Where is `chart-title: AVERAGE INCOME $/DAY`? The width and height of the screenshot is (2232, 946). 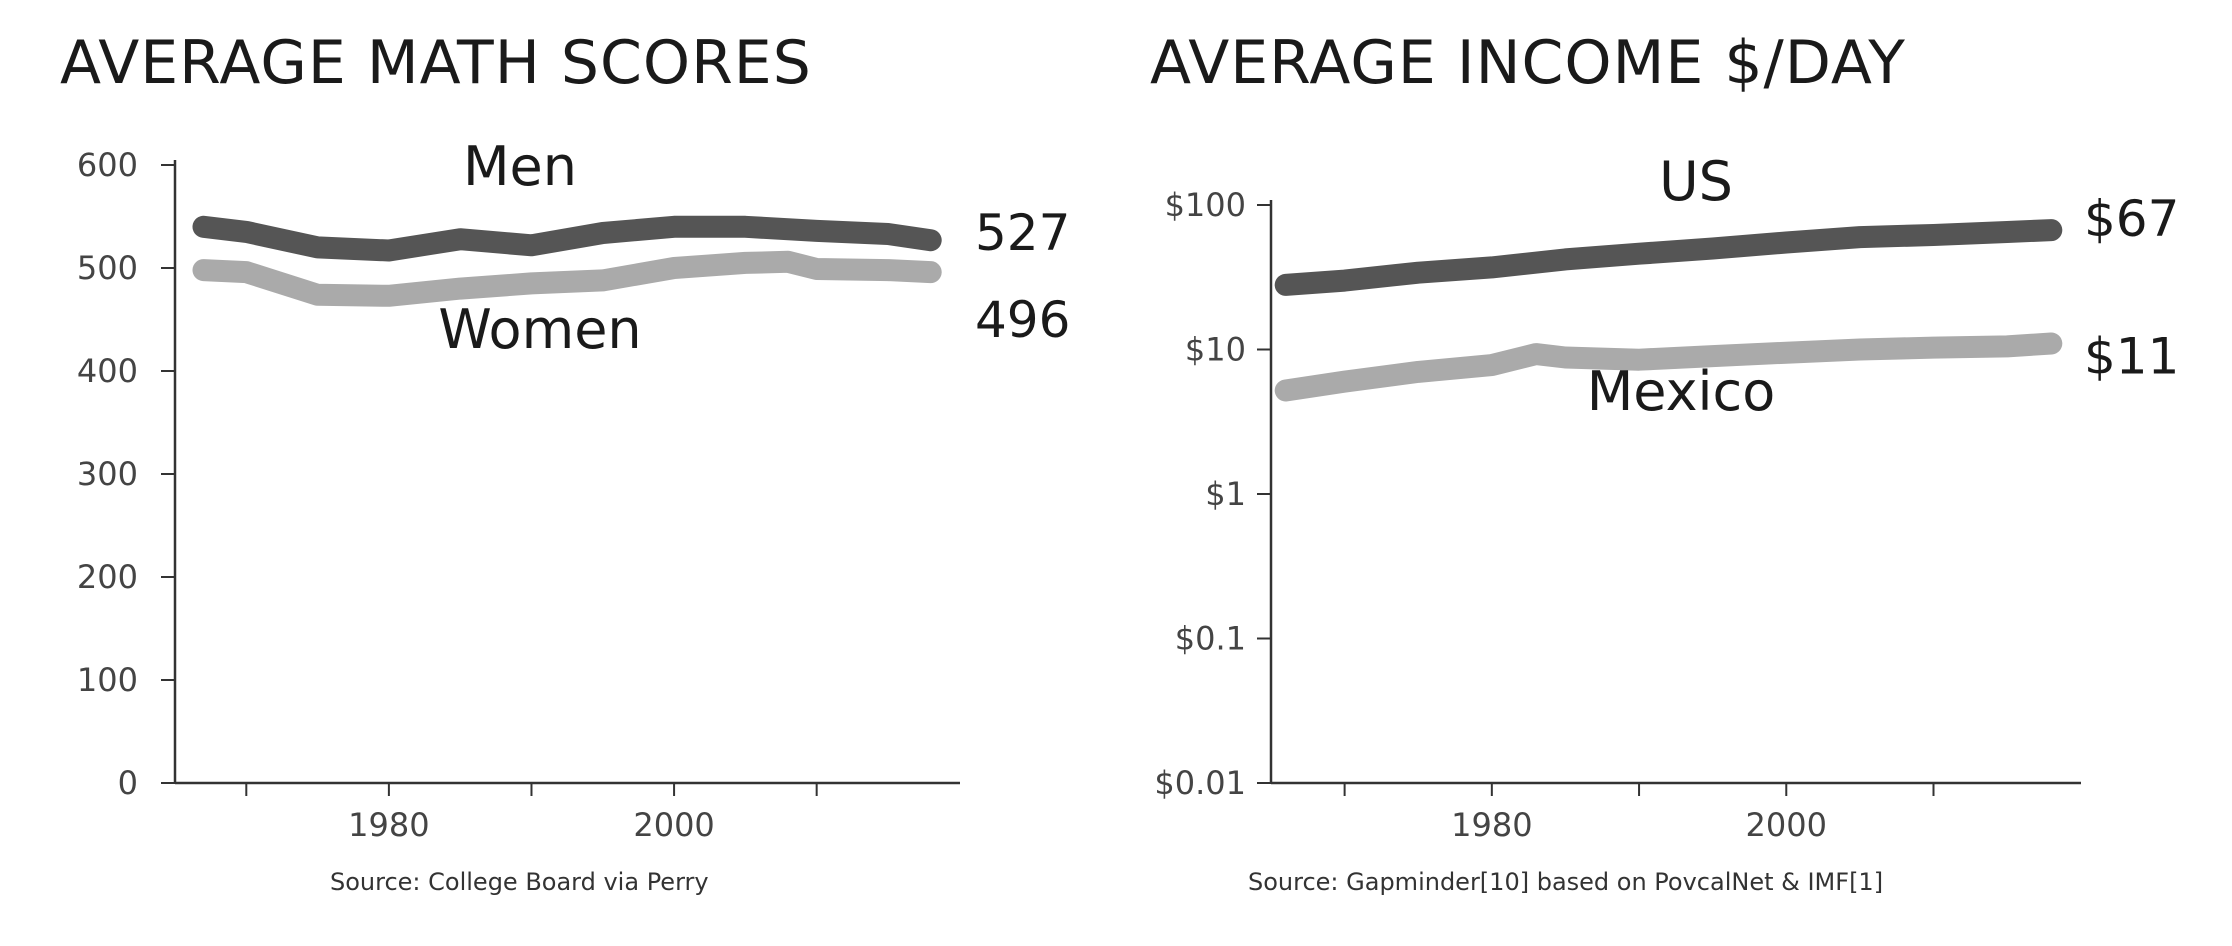
chart-title: AVERAGE INCOME $/DAY is located at coordinates (1528, 63).